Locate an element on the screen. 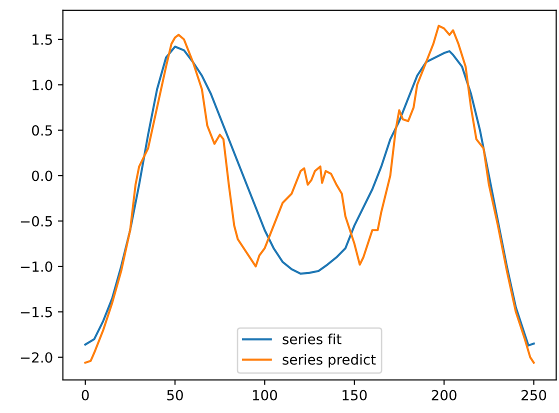 The image size is (559, 413). x-tick-label: 250 is located at coordinates (534, 395).